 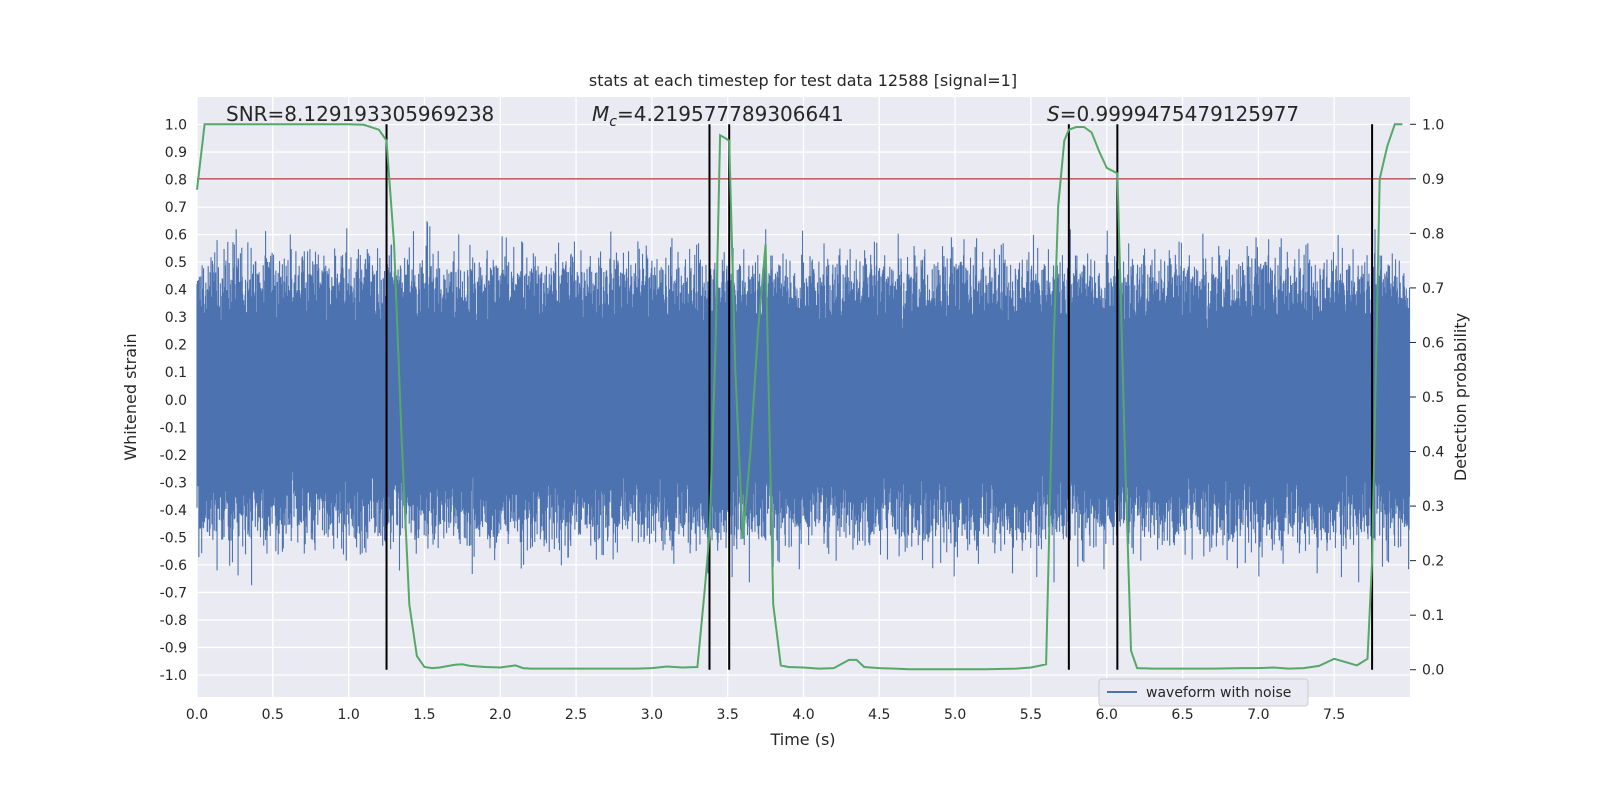 What do you see at coordinates (1433, 180) in the screenshot?
I see `right-y-tick-label: 0.9` at bounding box center [1433, 180].